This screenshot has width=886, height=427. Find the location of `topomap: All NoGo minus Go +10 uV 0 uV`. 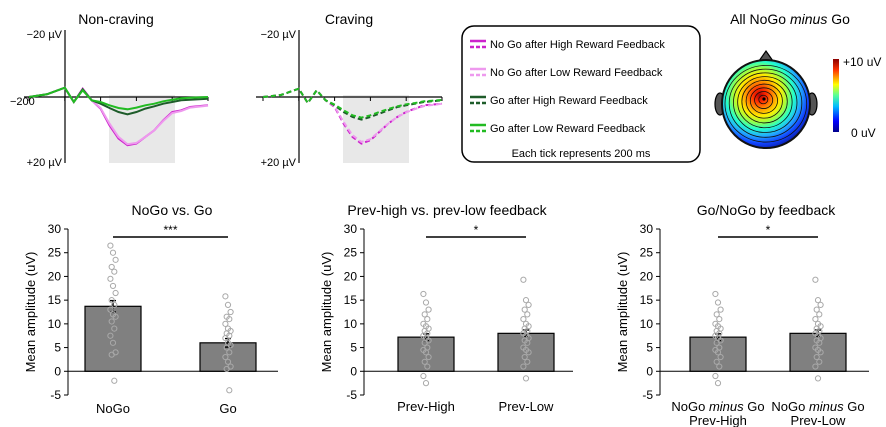

topomap: All NoGo minus Go +10 uV 0 uV is located at coordinates (797, 80).